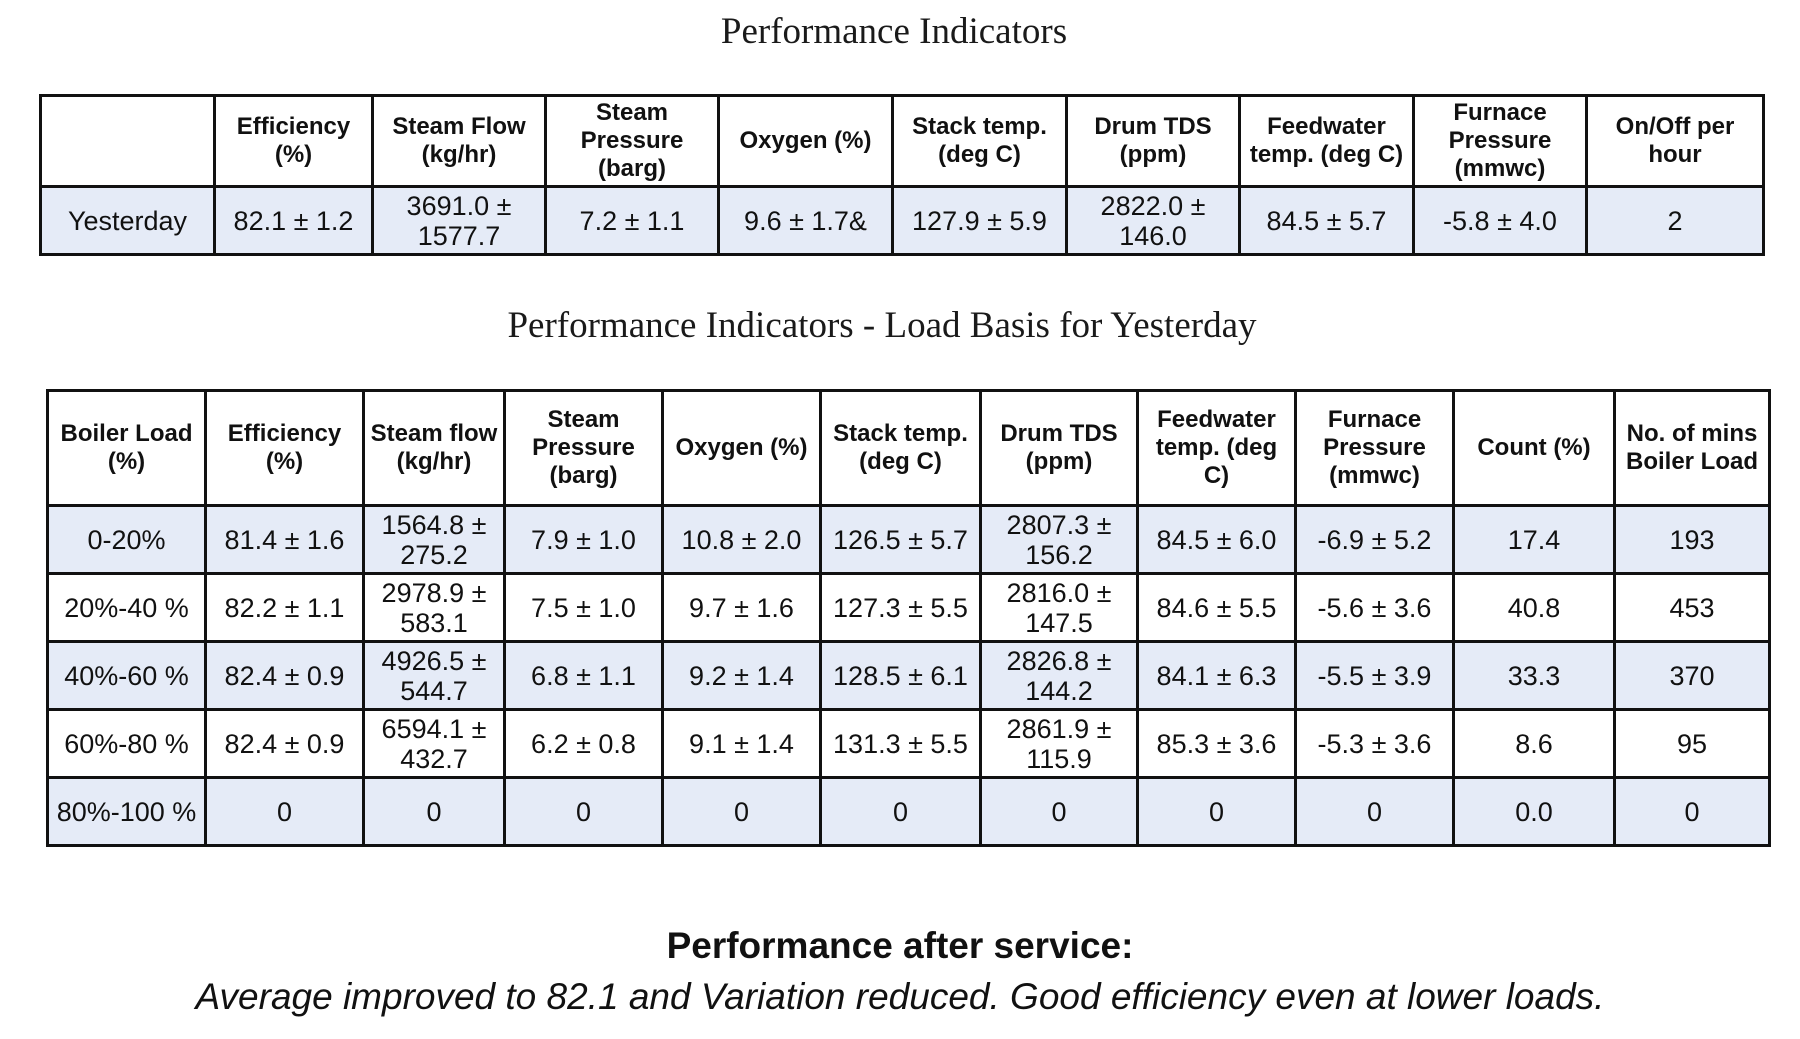 The height and width of the screenshot is (1039, 1800). Describe the element at coordinates (1534, 607) in the screenshot. I see `table-cell: 40.8` at that location.